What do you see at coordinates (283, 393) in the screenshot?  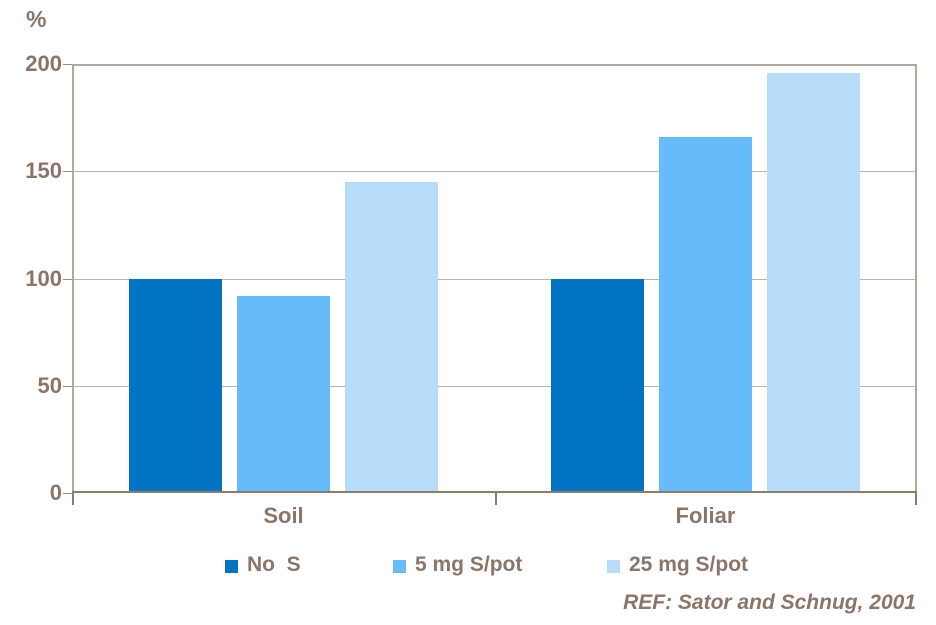 I see `bar-soil-5-mg-s-pot` at bounding box center [283, 393].